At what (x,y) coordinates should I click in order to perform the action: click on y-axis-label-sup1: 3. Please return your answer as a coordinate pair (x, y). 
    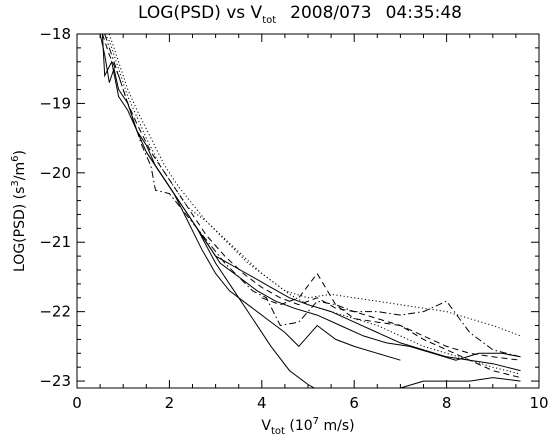
    Looking at the image, I should click on (15, 183).